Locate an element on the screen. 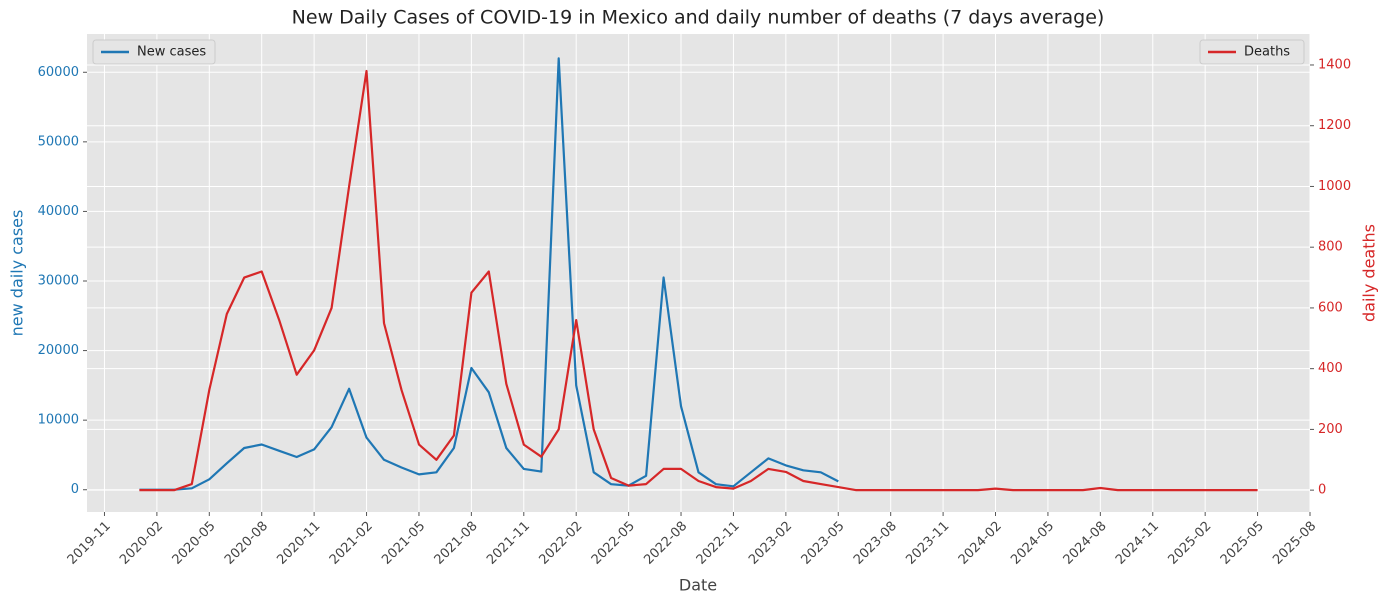 This screenshot has height=610, width=1389. x-tick-label: 2020-05 is located at coordinates (194, 543).